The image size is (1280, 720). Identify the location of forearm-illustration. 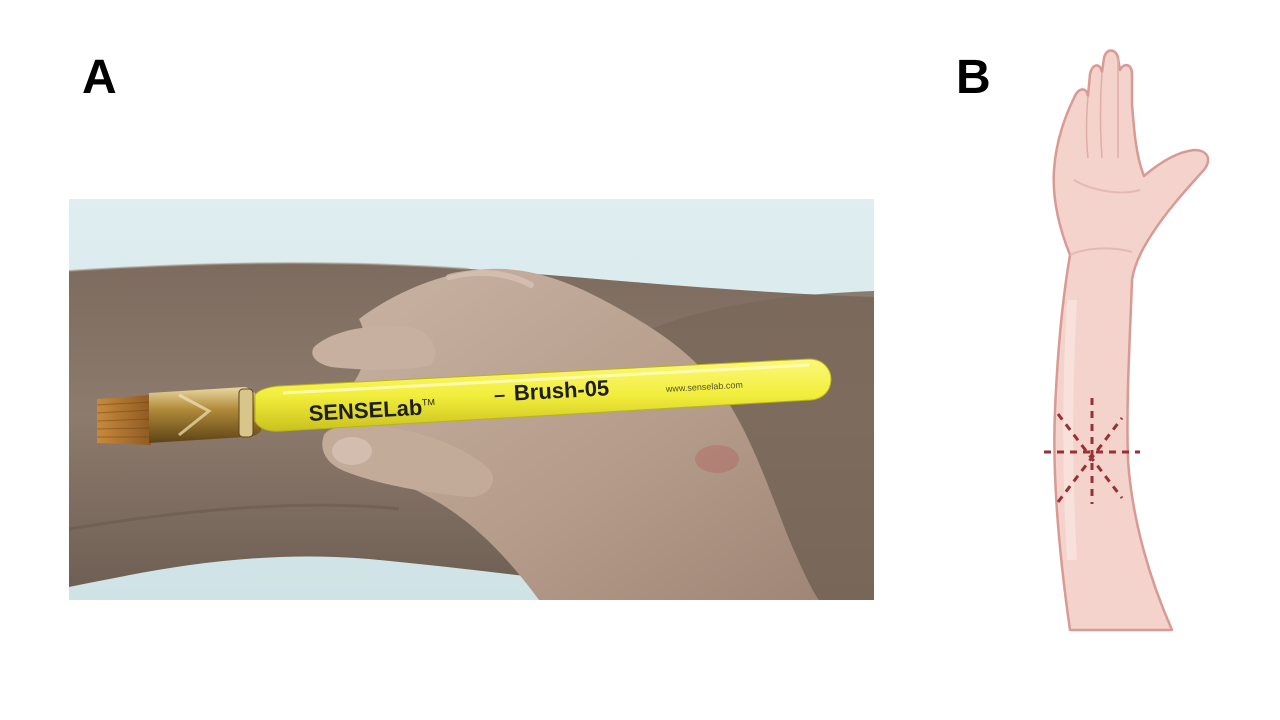
(1115, 340).